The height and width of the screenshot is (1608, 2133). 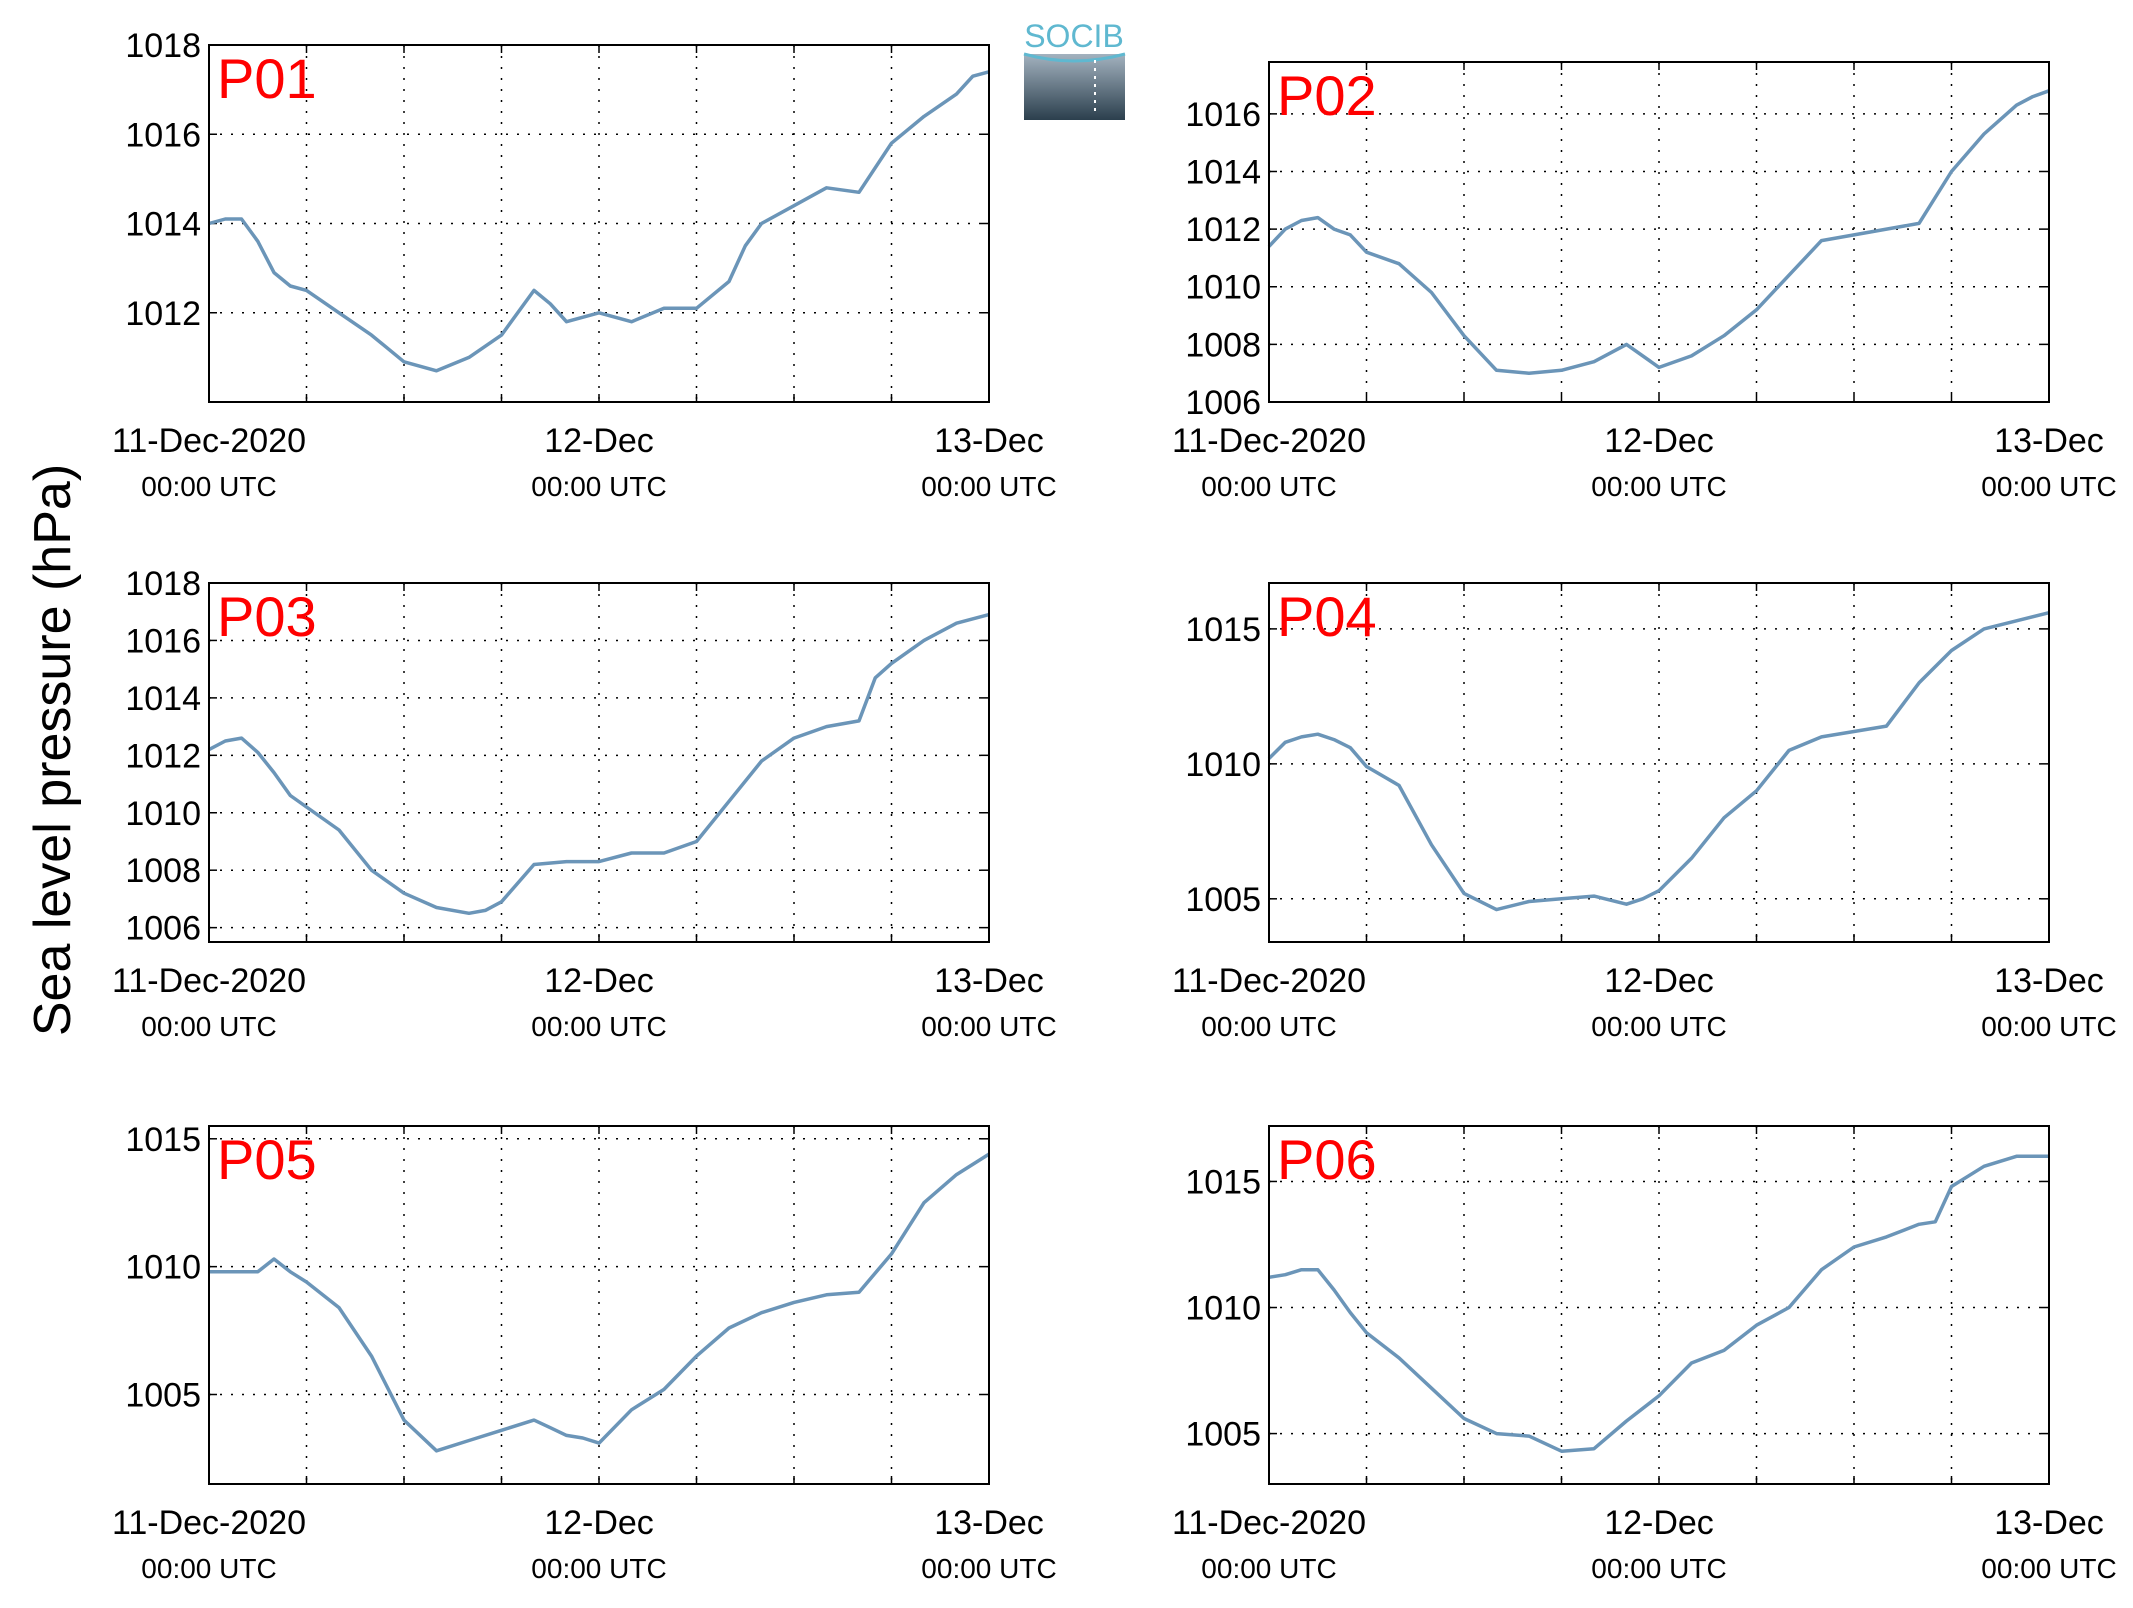 I want to click on chart-5-station-label: P05, so click(x=267, y=1159).